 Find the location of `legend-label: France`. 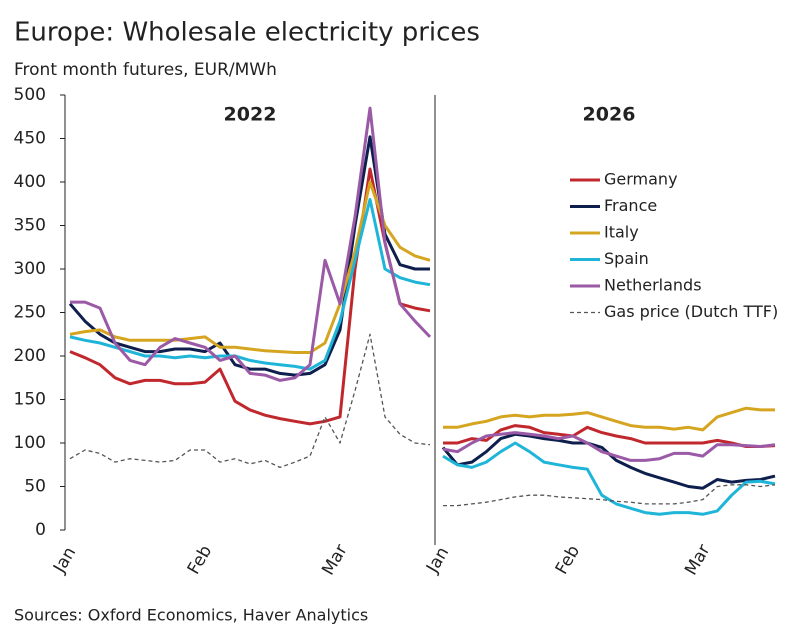

legend-label: France is located at coordinates (630, 205).